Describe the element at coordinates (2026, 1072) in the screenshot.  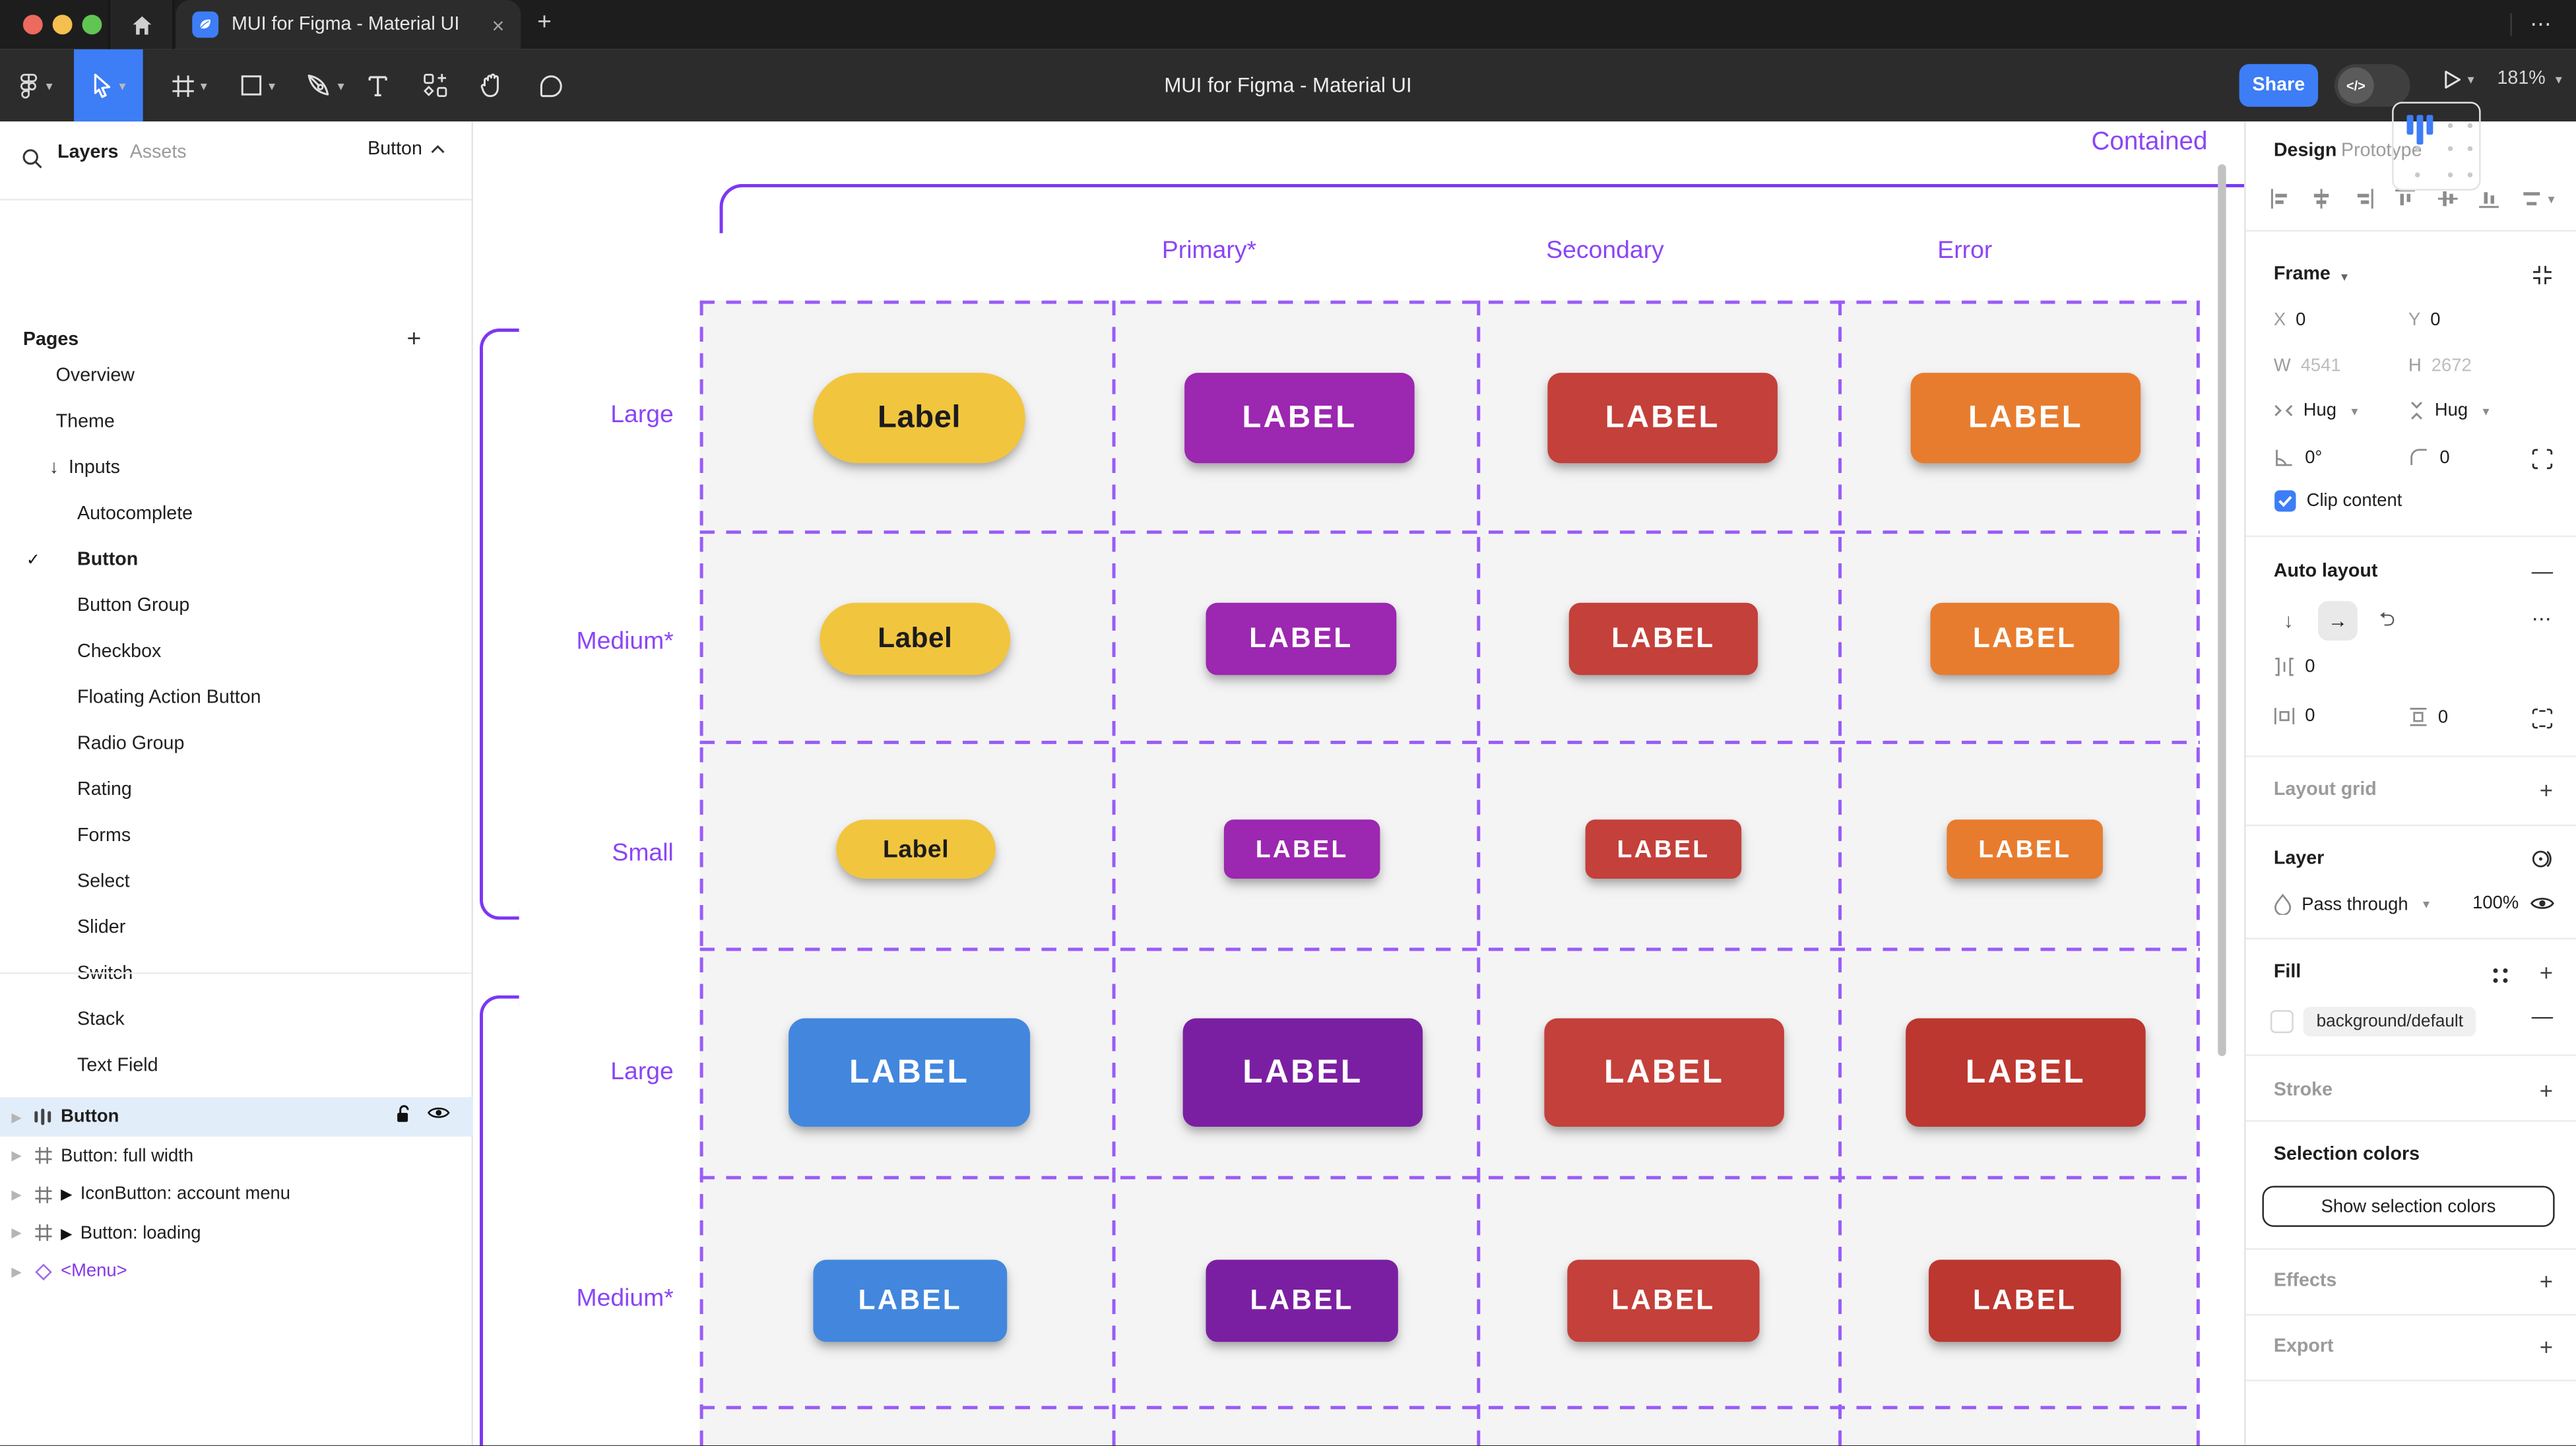
I see `canvas-button-warning-large-4: LABEL` at that location.